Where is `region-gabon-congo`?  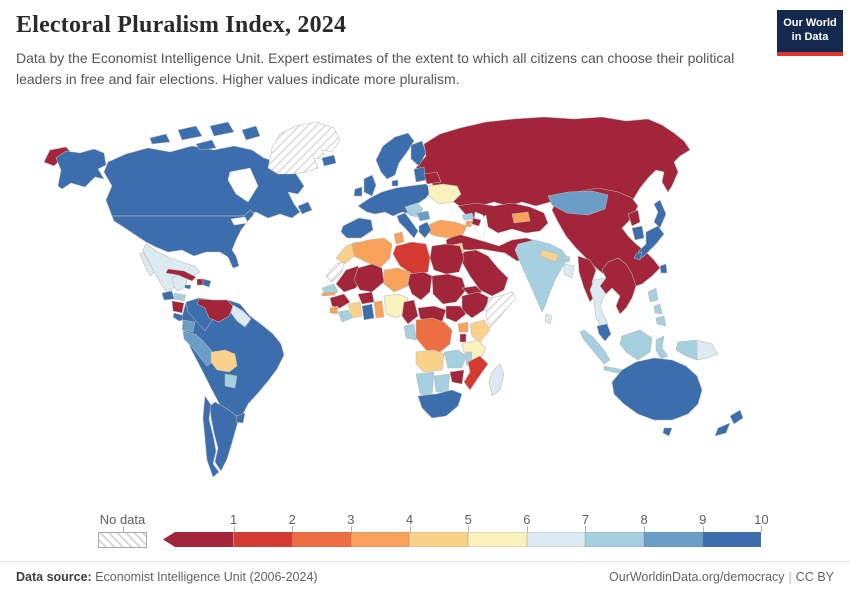 region-gabon-congo is located at coordinates (410, 332).